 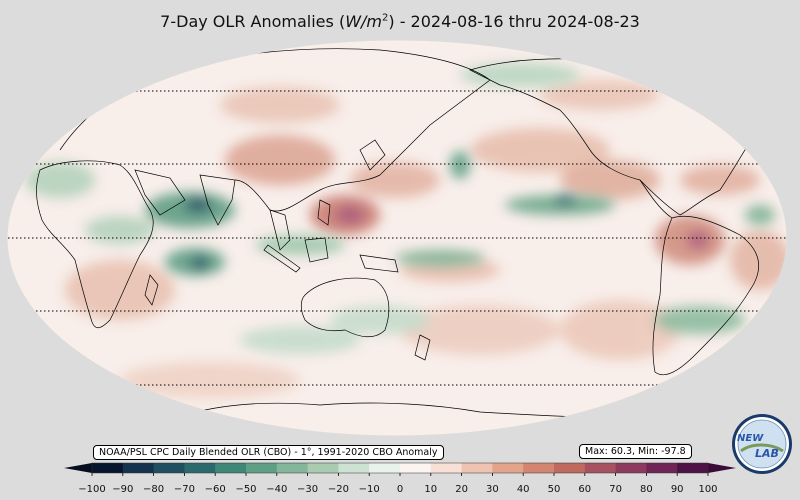 What do you see at coordinates (277, 489) in the screenshot?
I see `colorbar-tick-label: −40` at bounding box center [277, 489].